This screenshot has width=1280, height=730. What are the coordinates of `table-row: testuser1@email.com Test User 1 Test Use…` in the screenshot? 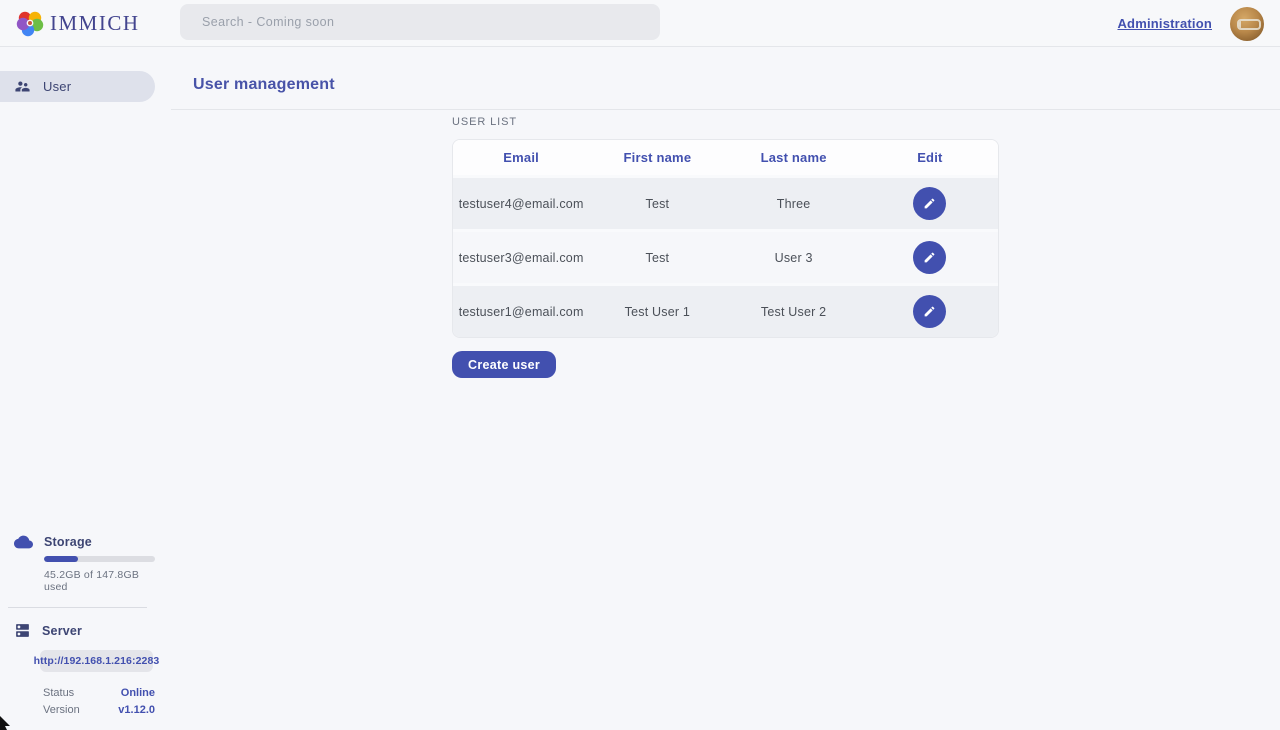 It's located at (725, 310).